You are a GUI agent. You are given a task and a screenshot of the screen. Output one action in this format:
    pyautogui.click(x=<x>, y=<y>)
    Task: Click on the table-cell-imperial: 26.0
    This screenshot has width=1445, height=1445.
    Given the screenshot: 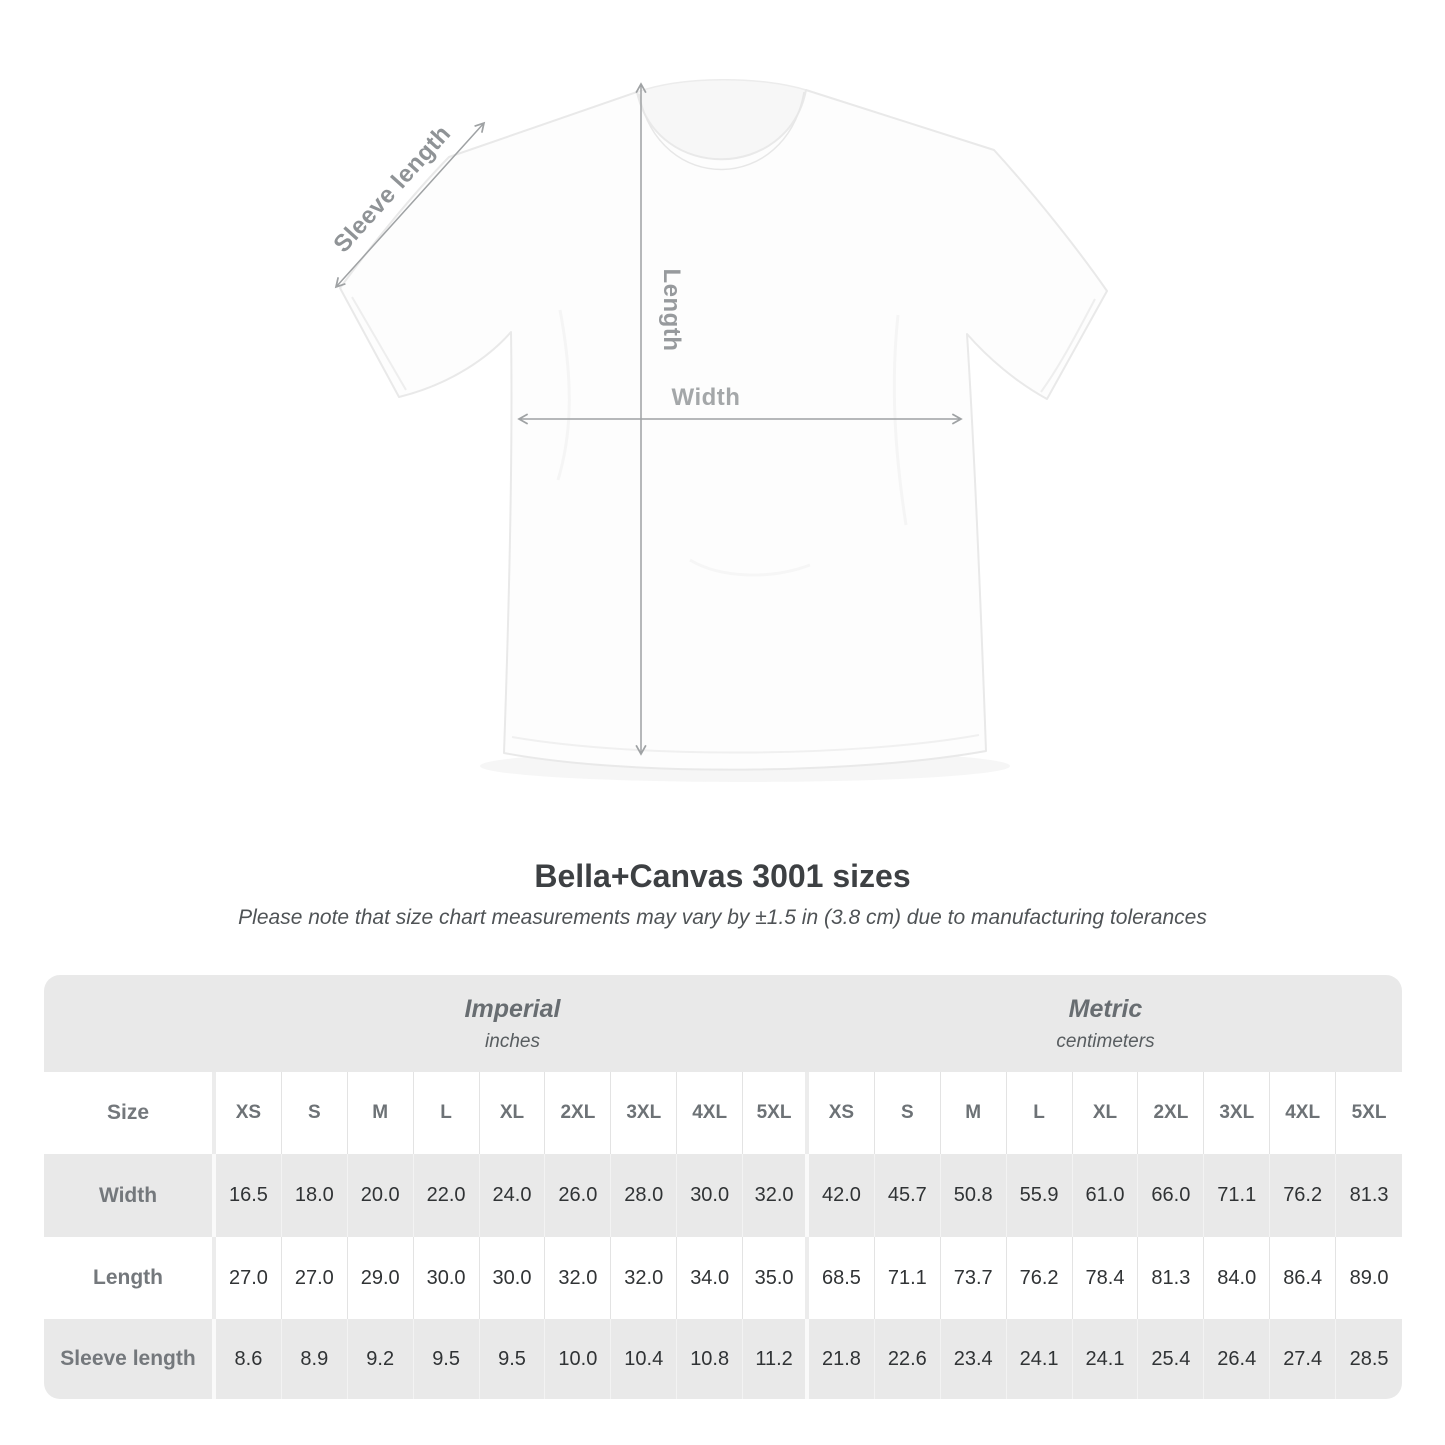 What is the action you would take?
    pyautogui.click(x=578, y=1195)
    